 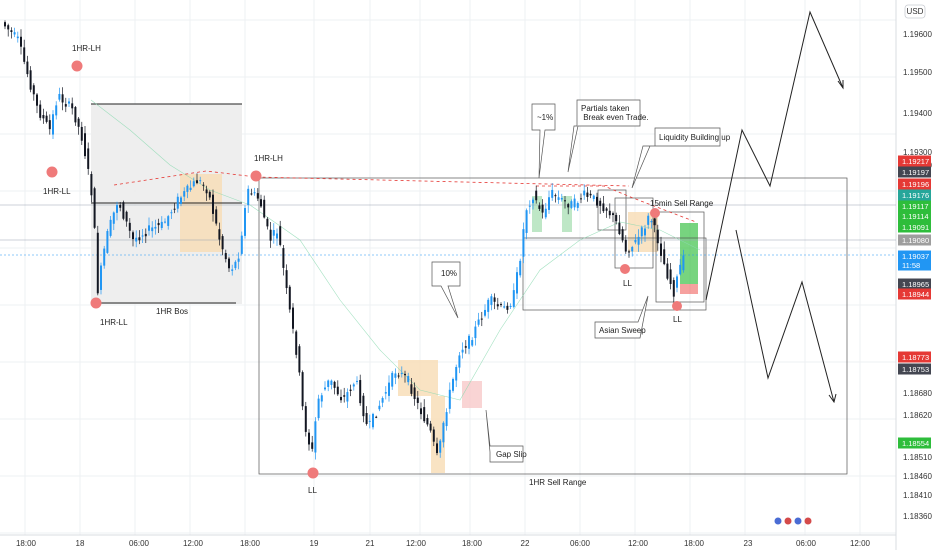 I want to click on annotation-1hr-bos: 1HR Bos, so click(x=172, y=311).